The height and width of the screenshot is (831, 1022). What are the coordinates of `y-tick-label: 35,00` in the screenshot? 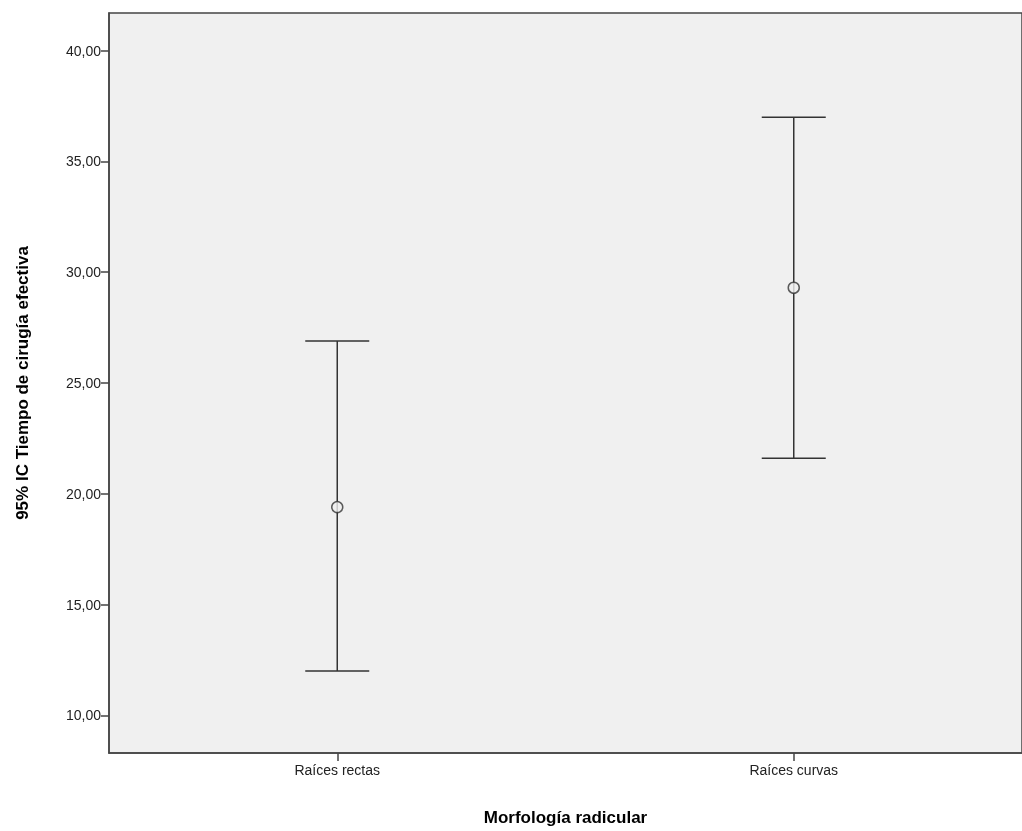 It's located at (83, 161).